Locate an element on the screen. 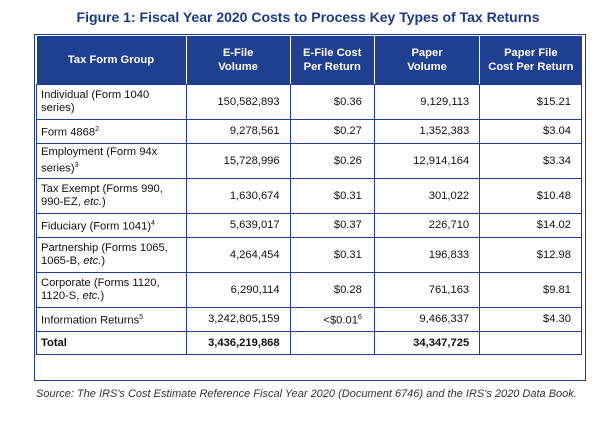  total-row: Total 3,436,219,868 34,347,725 is located at coordinates (309, 343).